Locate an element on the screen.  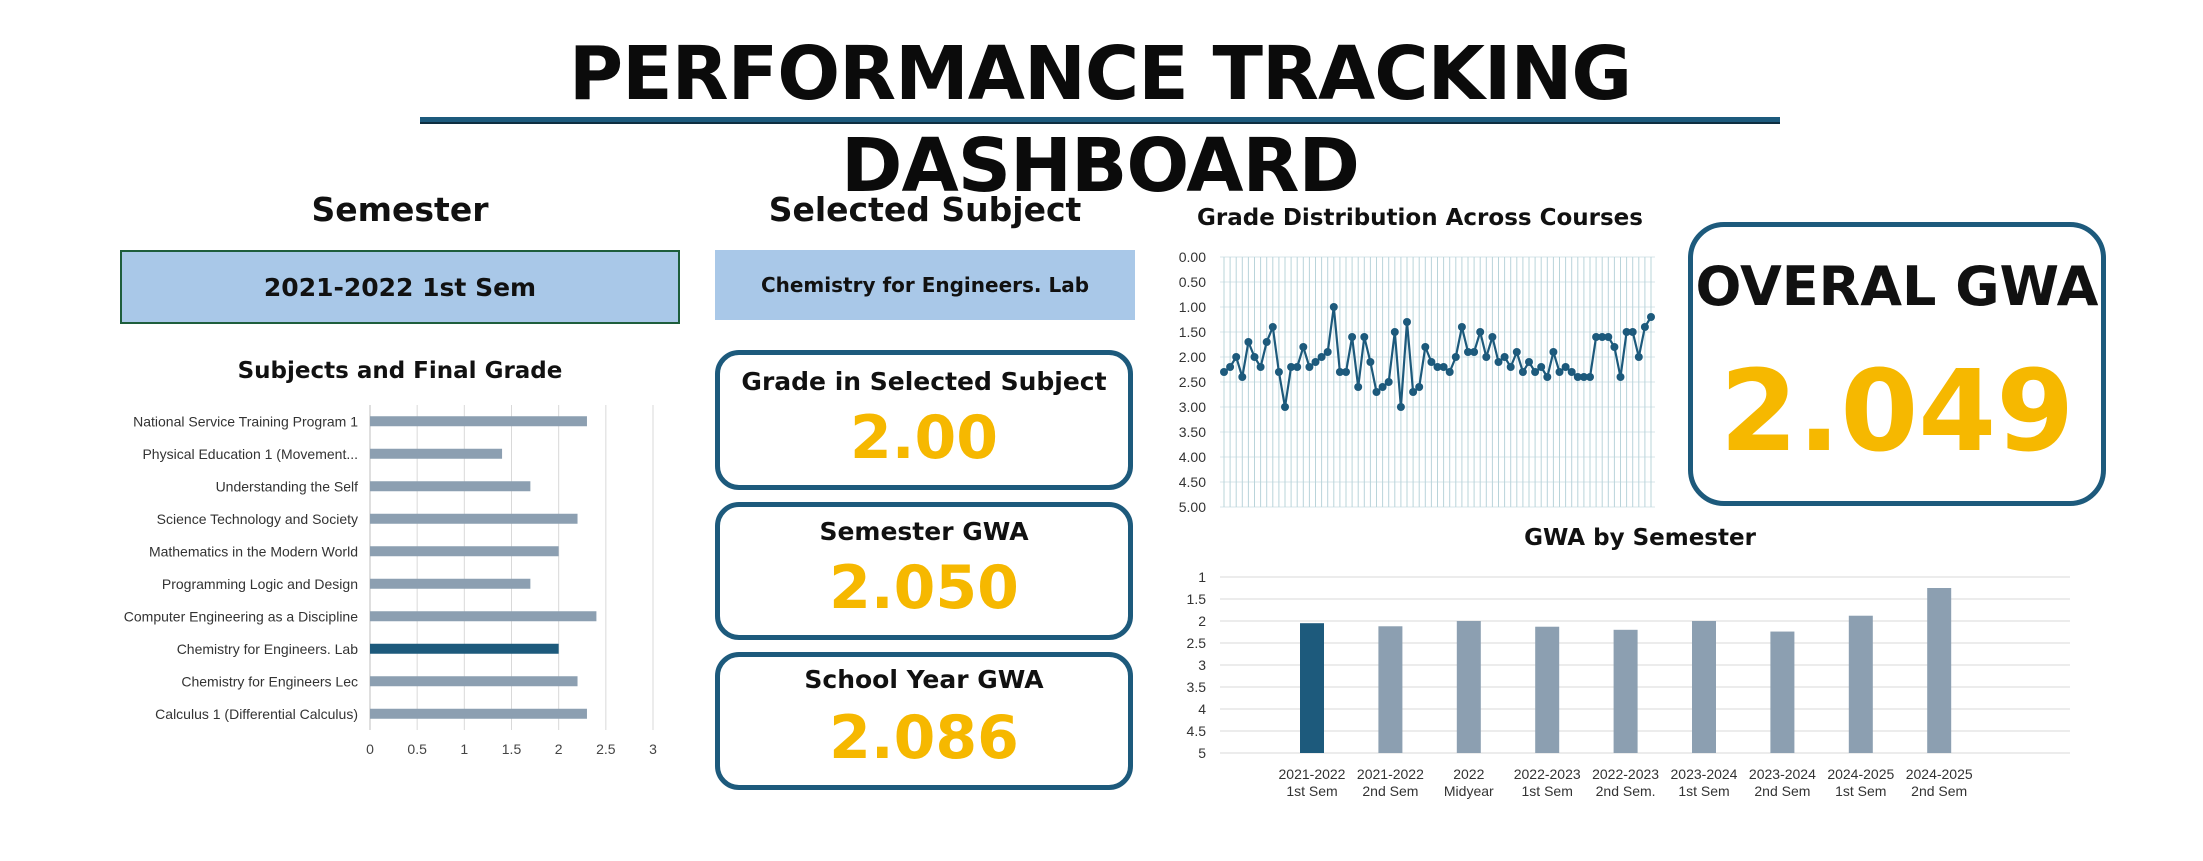
title-underline is located at coordinates (1100, 120).